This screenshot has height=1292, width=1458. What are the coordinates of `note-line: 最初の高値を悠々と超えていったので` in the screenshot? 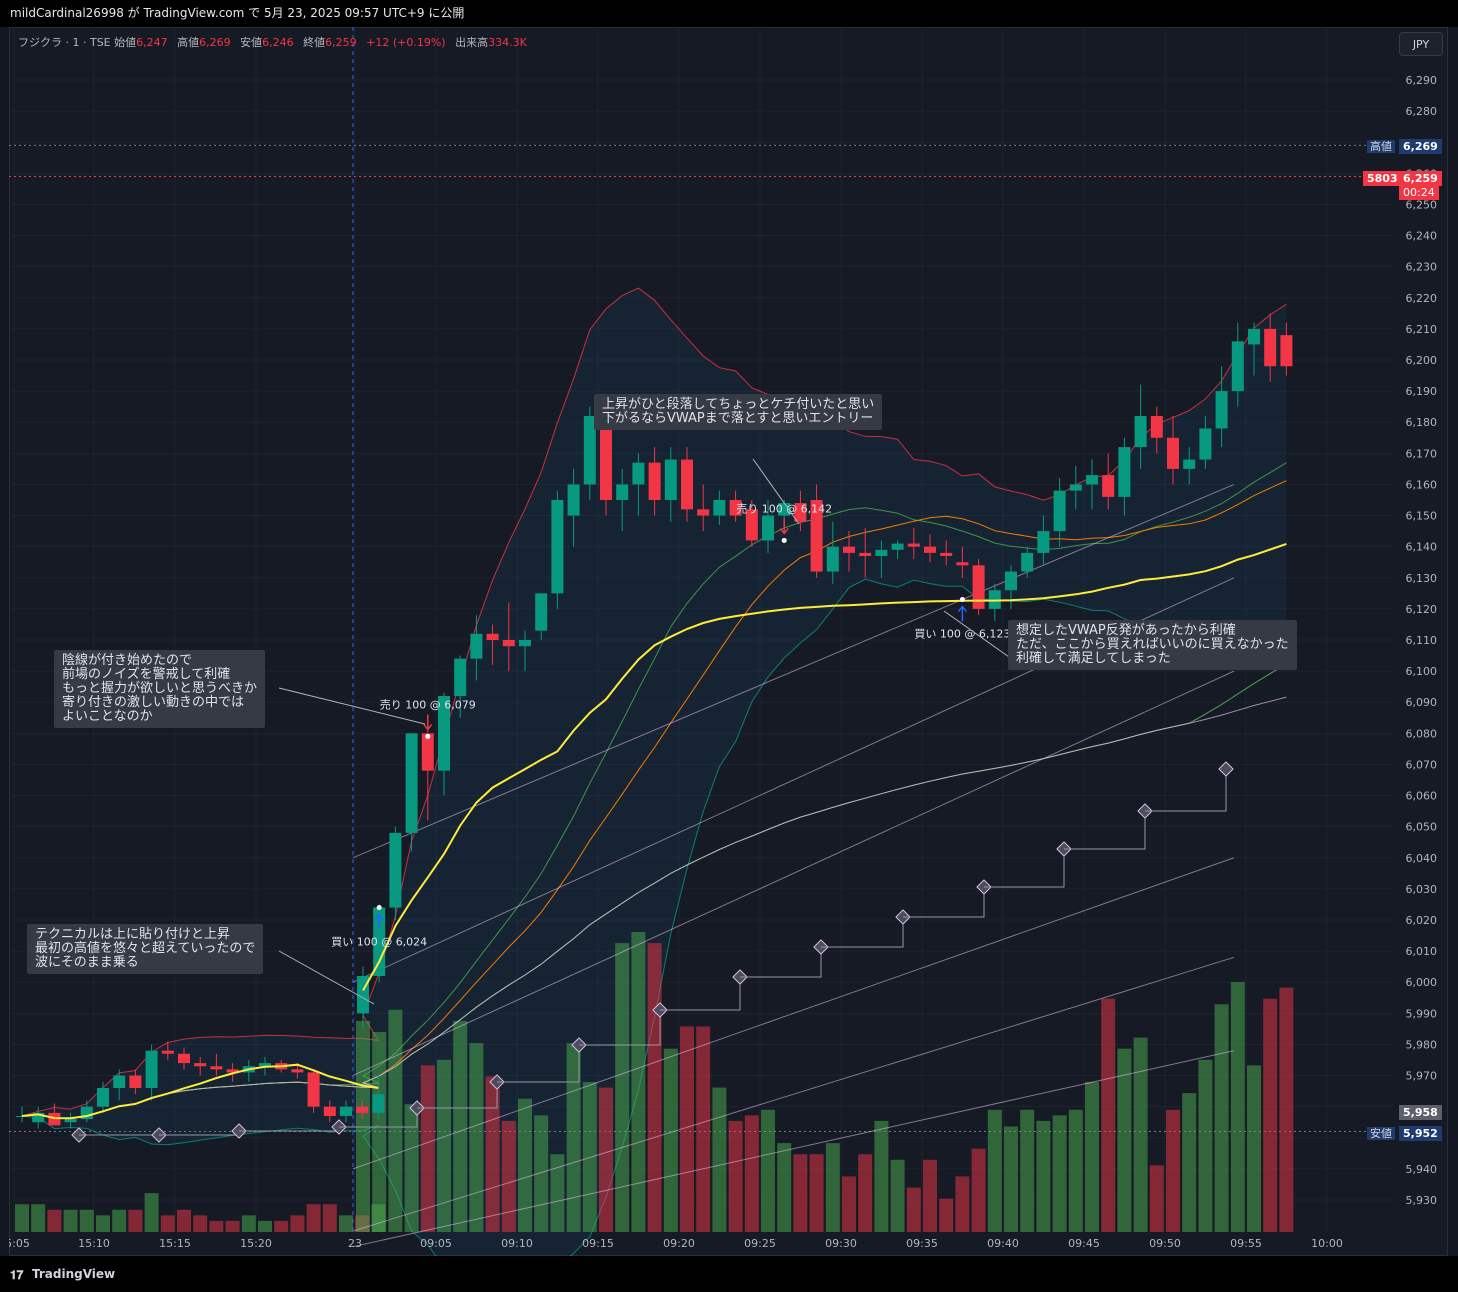 It's located at (145, 948).